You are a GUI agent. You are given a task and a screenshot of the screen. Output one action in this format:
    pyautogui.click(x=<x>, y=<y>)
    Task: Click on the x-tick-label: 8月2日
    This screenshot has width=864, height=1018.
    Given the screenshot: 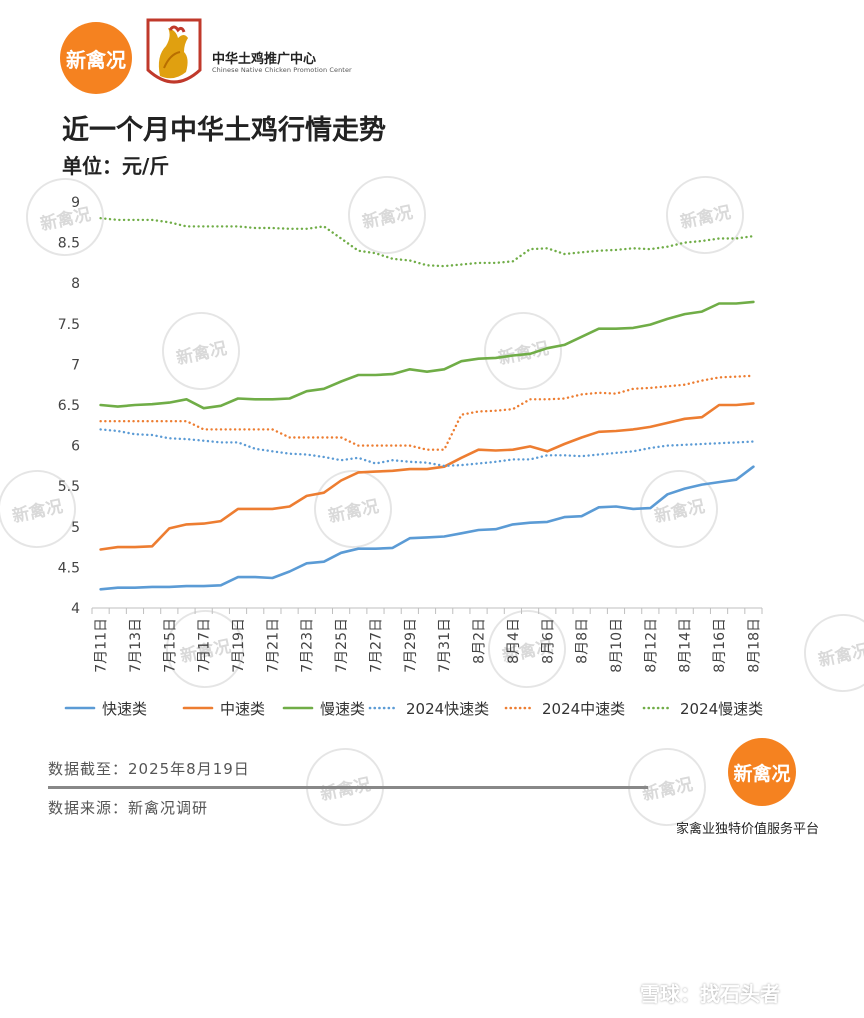 What is the action you would take?
    pyautogui.click(x=480, y=641)
    